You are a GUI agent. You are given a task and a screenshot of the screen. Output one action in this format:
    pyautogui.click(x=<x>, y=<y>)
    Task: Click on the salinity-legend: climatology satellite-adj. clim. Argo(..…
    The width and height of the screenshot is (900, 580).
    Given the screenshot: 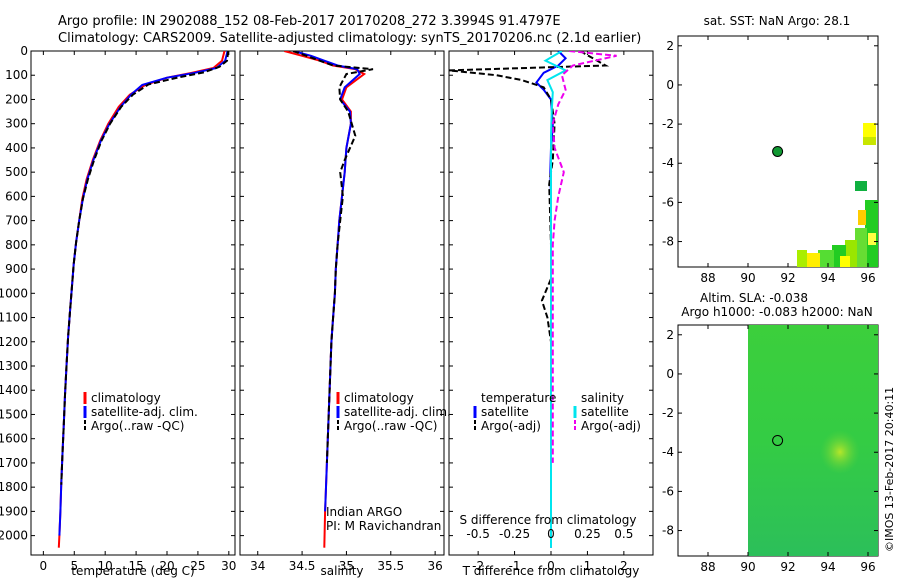 What is the action you would take?
    pyautogui.click(x=393, y=412)
    